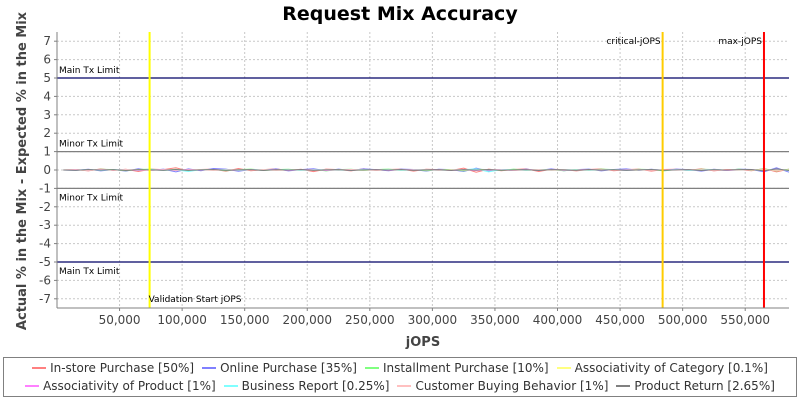 This screenshot has height=400, width=800. What do you see at coordinates (45, 244) in the screenshot?
I see `y-tick-label: -4` at bounding box center [45, 244].